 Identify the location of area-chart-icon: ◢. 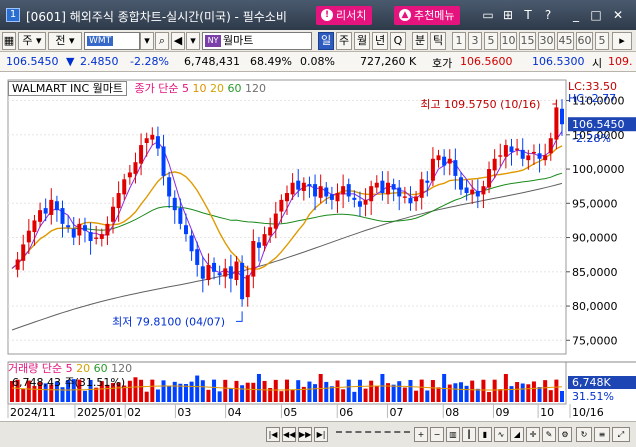
(517, 434).